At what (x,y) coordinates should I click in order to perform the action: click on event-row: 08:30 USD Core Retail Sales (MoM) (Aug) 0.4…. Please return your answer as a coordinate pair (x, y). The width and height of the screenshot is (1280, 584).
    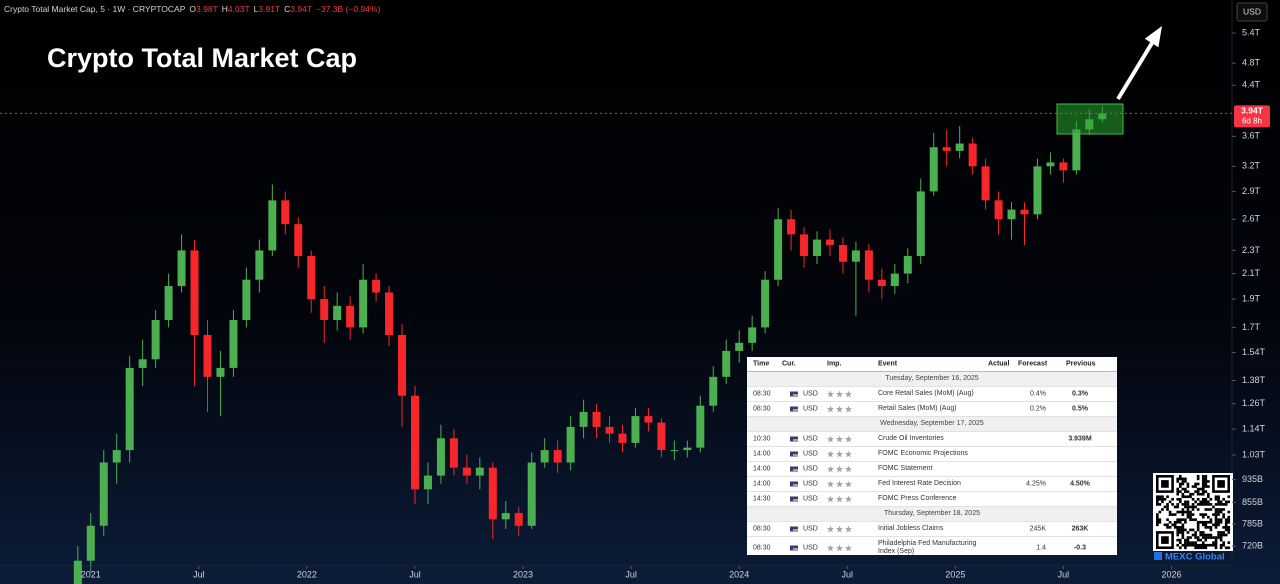
    Looking at the image, I should click on (932, 394).